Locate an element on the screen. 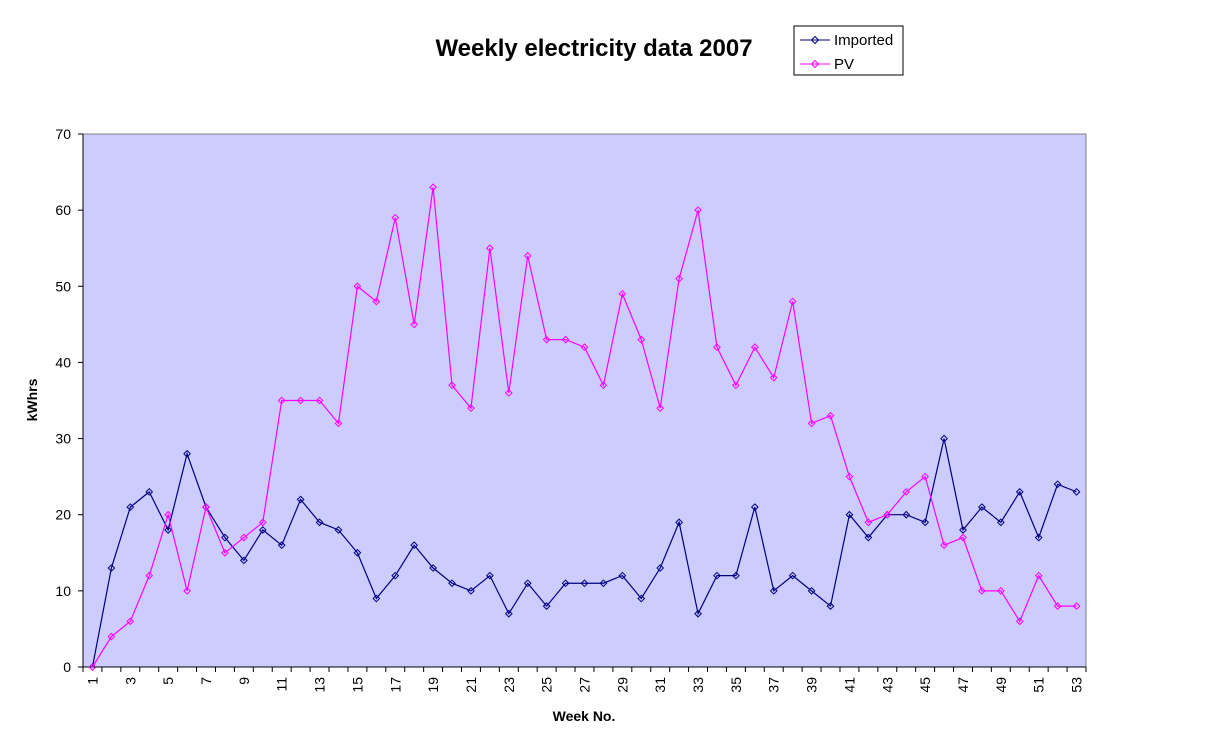 This screenshot has height=755, width=1221. x-axis-label: Week No. is located at coordinates (584, 716).